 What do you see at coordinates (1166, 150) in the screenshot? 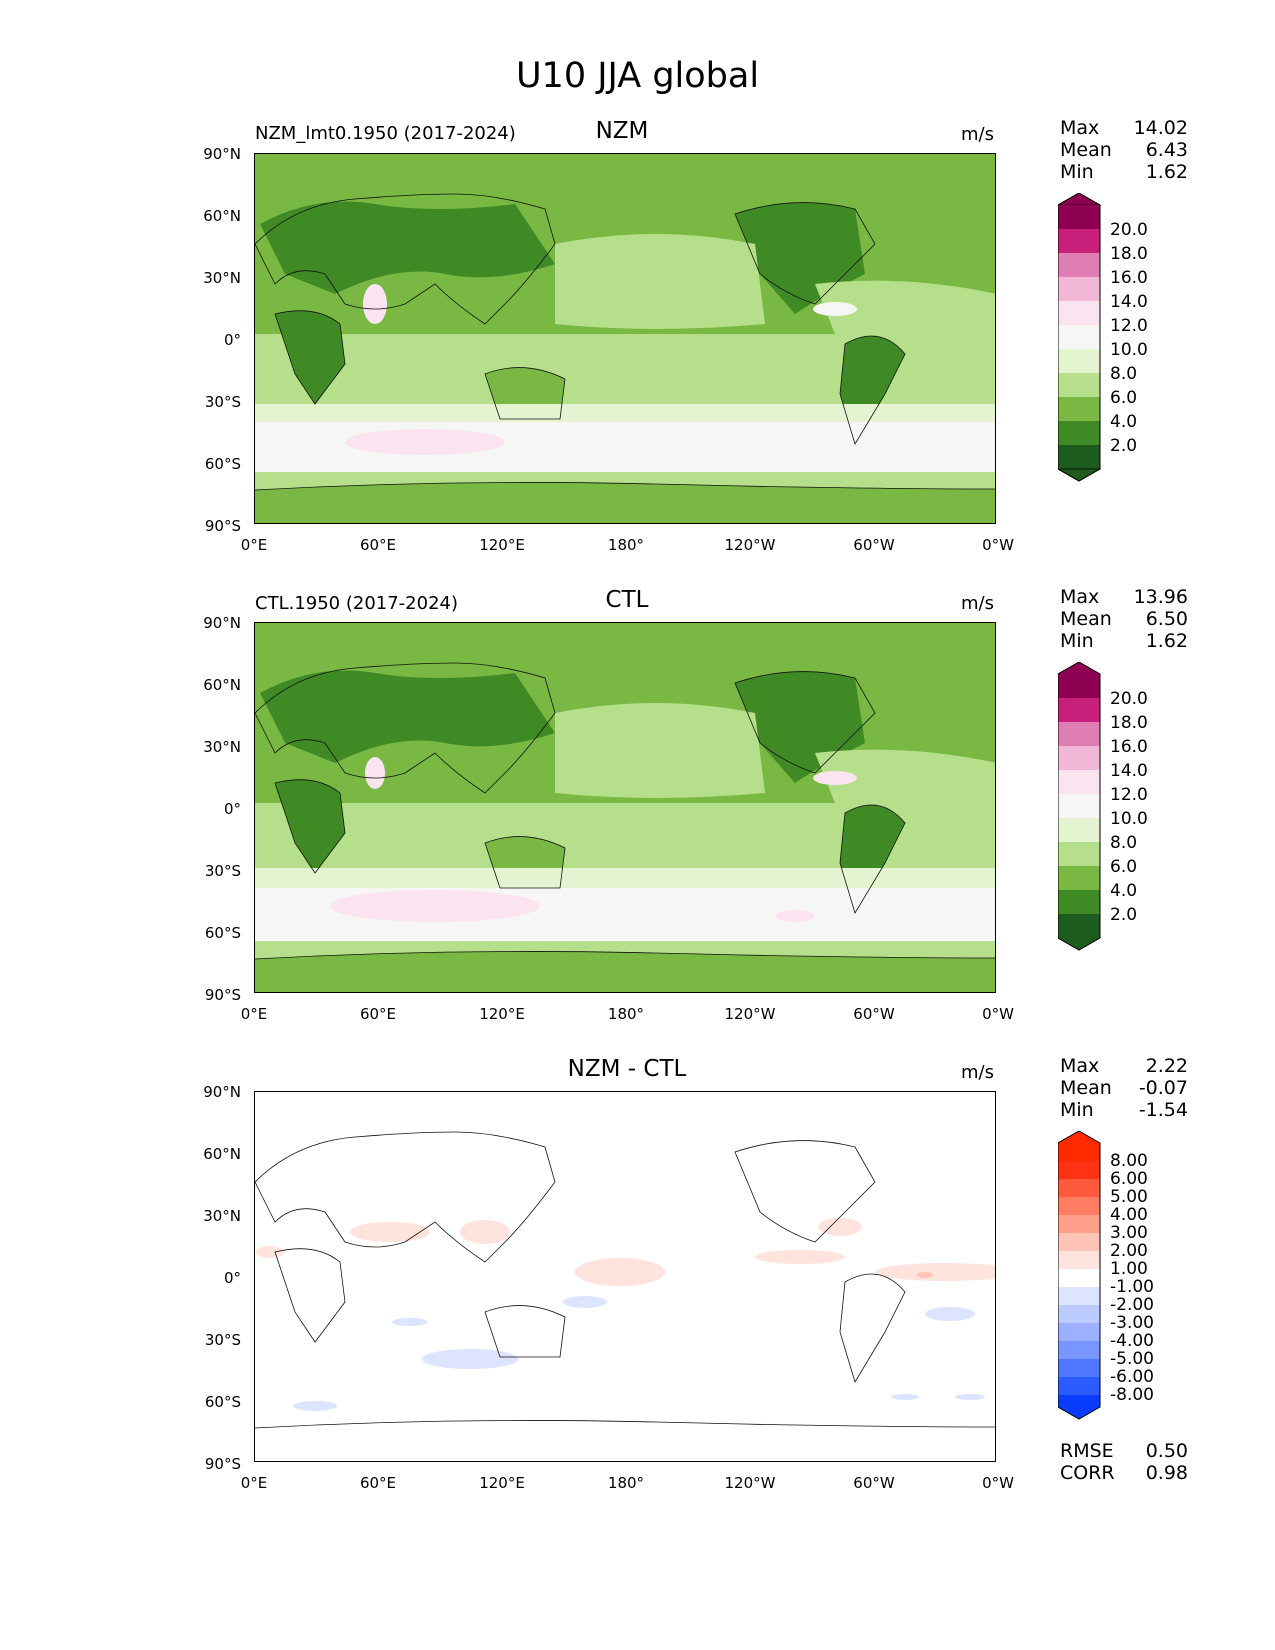
I see `stat-value: 6.43` at bounding box center [1166, 150].